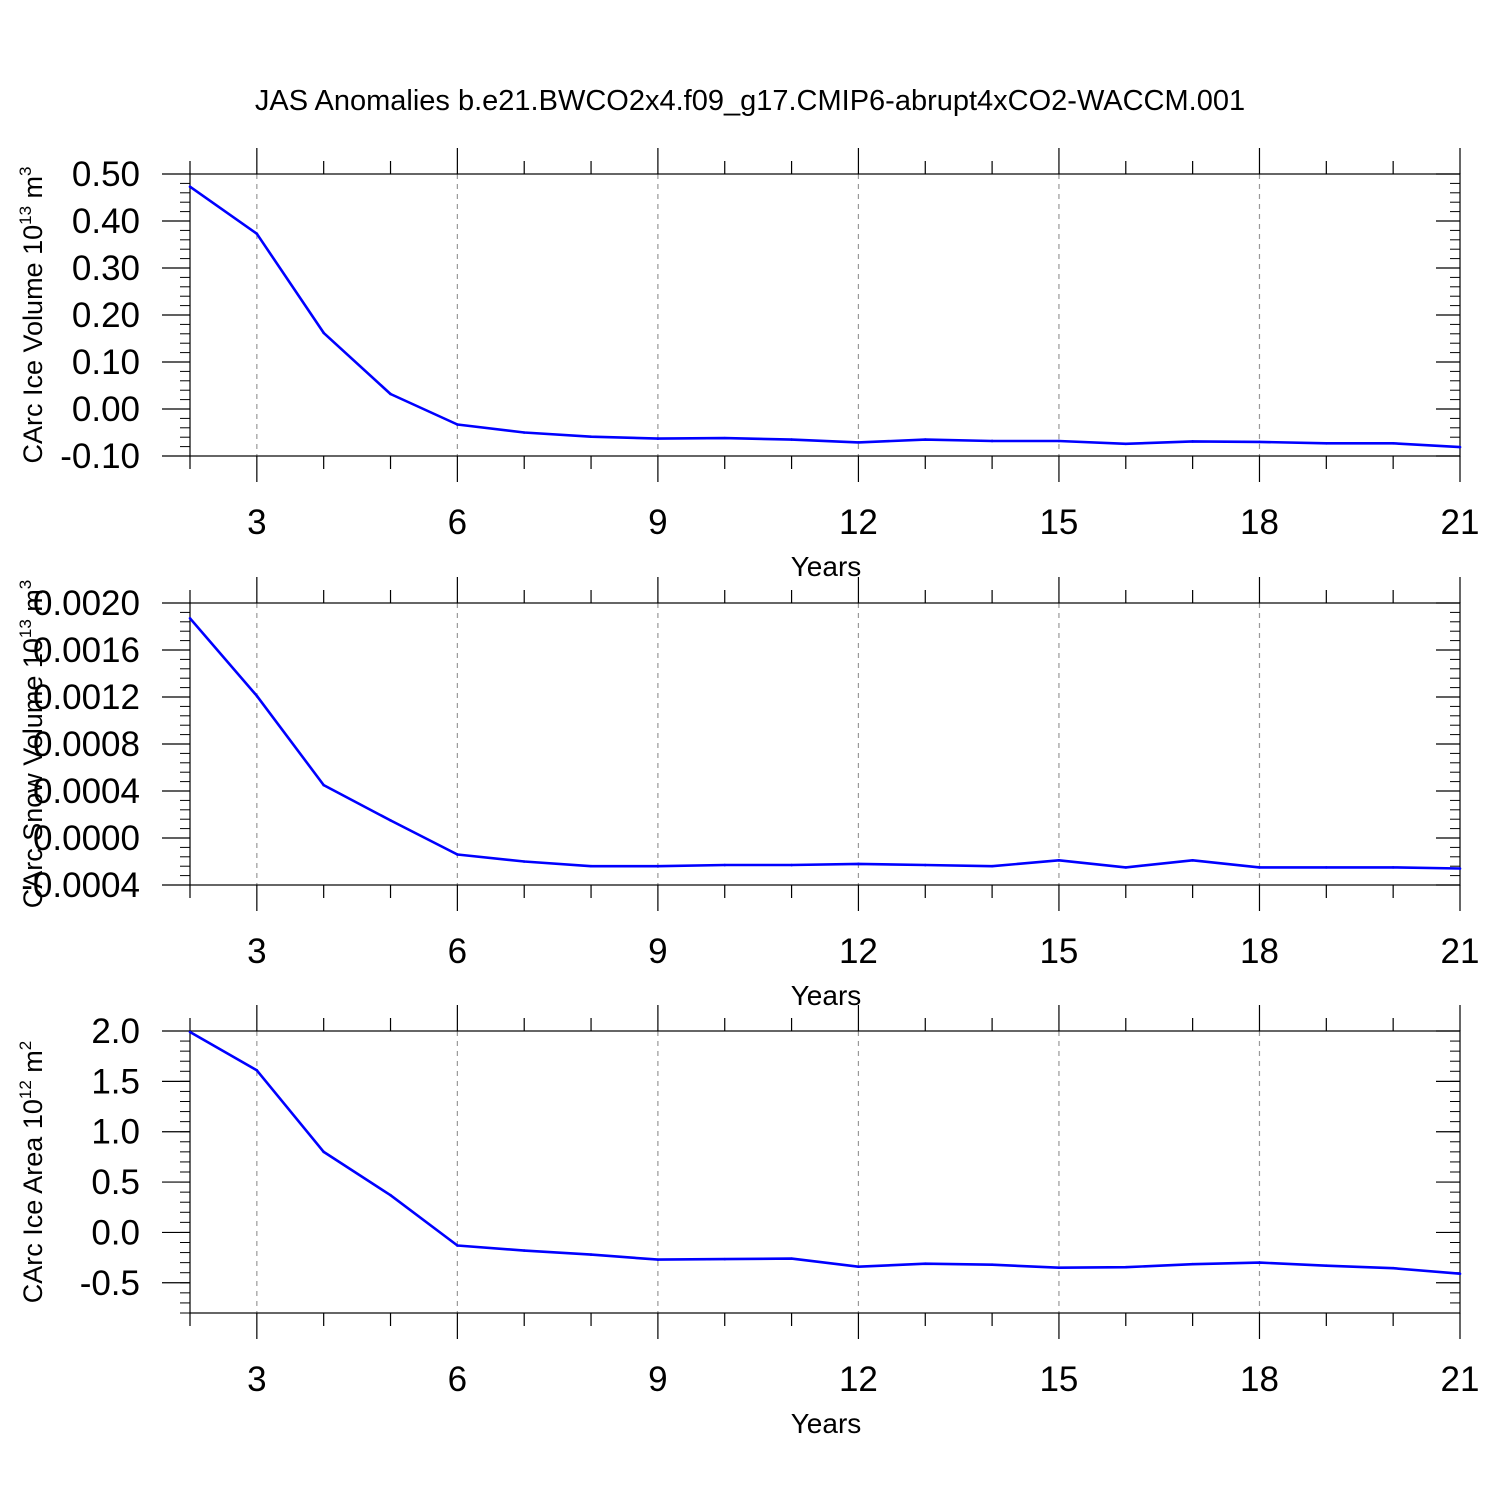 The width and height of the screenshot is (1500, 1500). What do you see at coordinates (33, 344) in the screenshot?
I see `y-axis-title-part: CArc Ice Volume 10` at bounding box center [33, 344].